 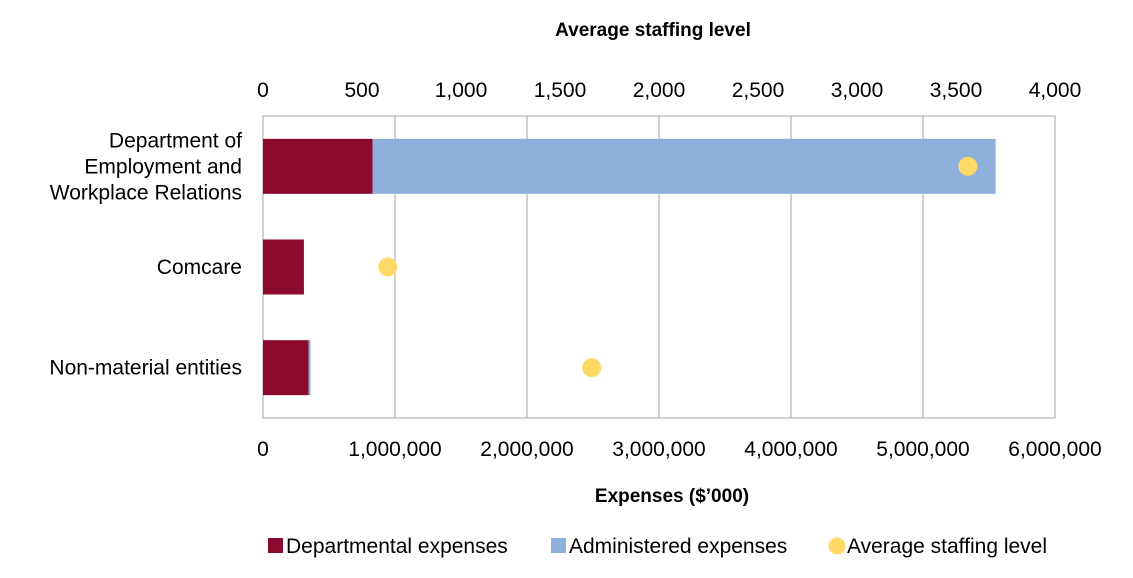 I want to click on x2-tick-label: 3,500, so click(x=956, y=90).